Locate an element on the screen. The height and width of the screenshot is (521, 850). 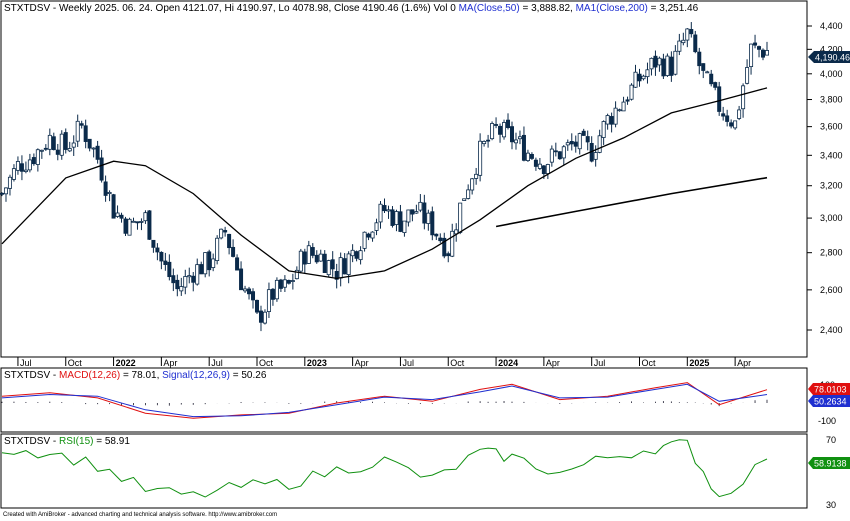
macd-histogram is located at coordinates (384, 403).